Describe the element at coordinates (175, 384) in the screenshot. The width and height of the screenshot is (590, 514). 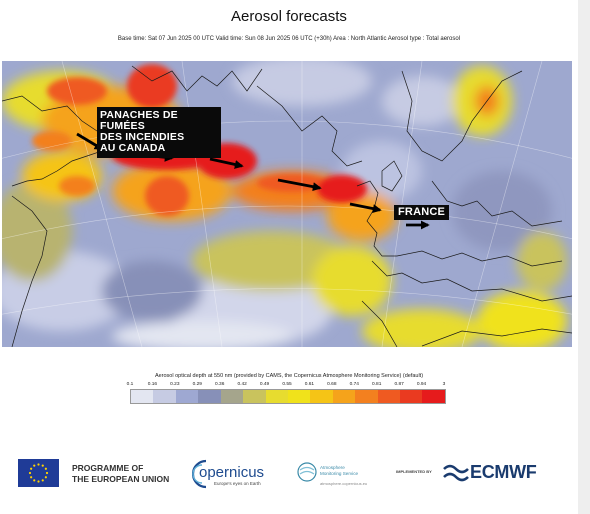
I see `legend-tick-label: 0.23` at that location.